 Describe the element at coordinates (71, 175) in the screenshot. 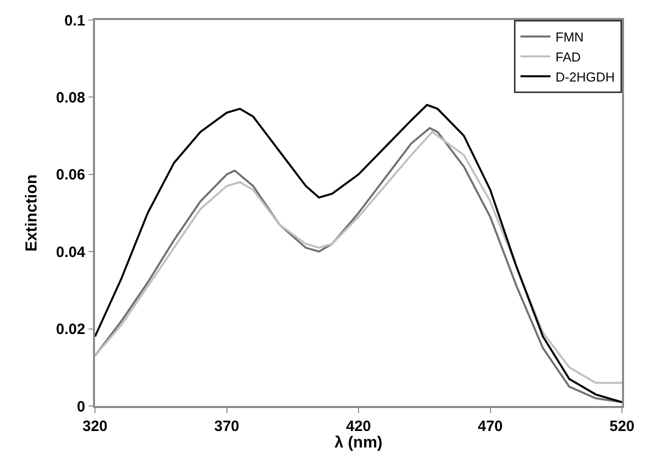

I see `y-tick-label: 0.06` at that location.